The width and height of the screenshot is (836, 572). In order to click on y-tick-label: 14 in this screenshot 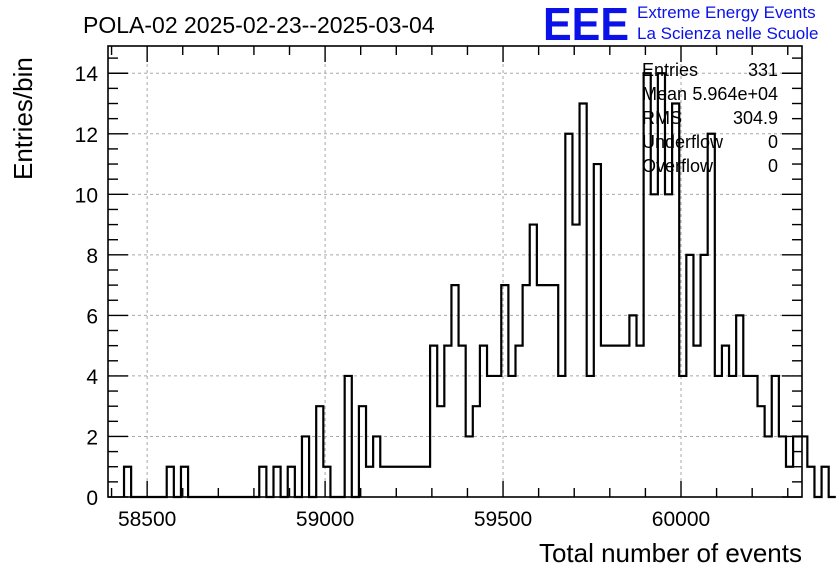, I will do `click(87, 74)`.